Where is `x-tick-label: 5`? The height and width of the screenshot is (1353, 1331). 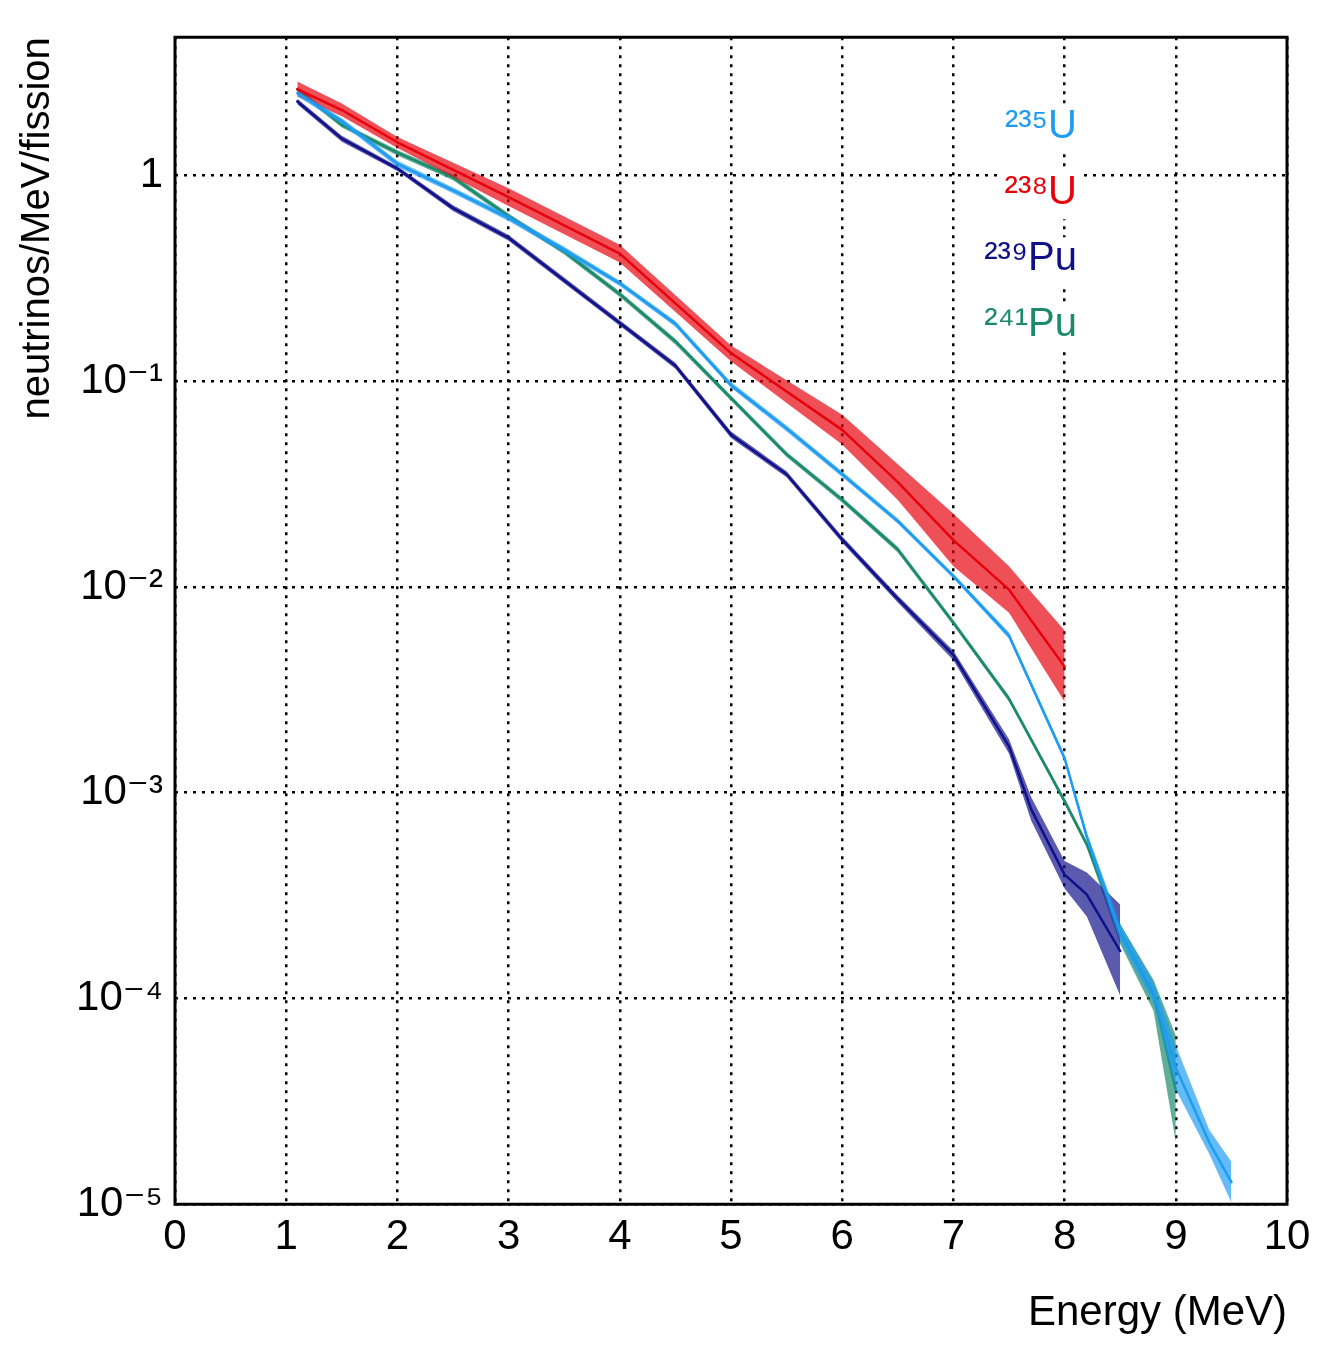 x-tick-label: 5 is located at coordinates (731, 1234).